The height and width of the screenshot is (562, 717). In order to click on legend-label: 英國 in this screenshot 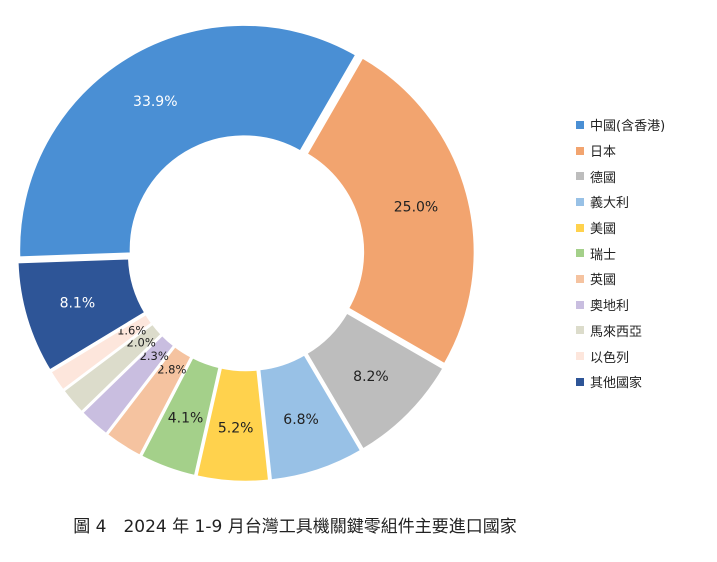, I will do `click(603, 281)`.